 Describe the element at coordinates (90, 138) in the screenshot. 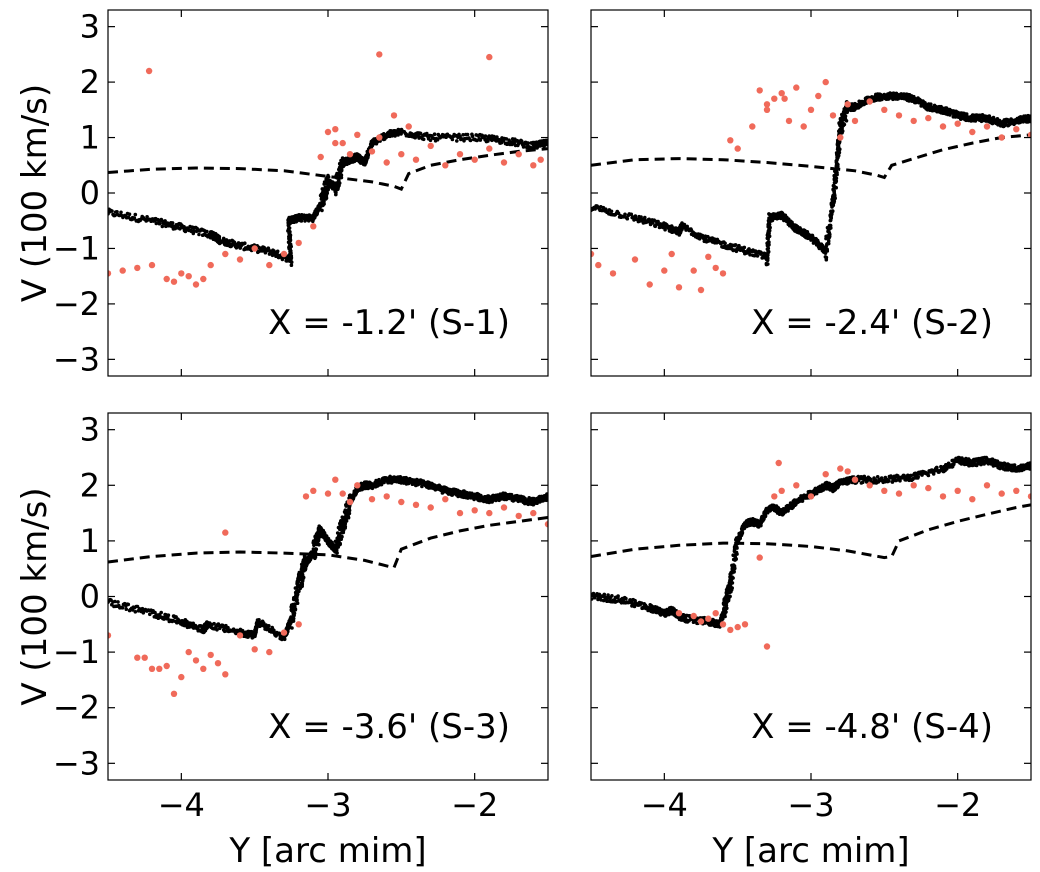

I see `y-tick-label: 1` at that location.